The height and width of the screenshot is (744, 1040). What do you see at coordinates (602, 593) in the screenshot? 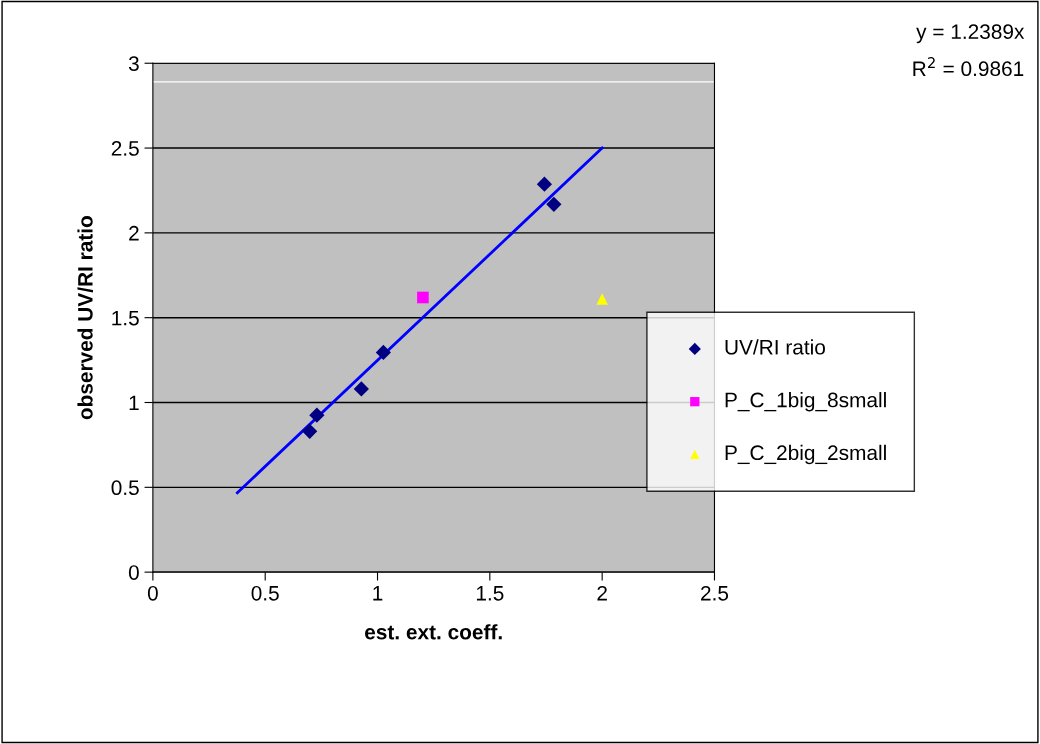
I see `x-tick-label: 2` at bounding box center [602, 593].